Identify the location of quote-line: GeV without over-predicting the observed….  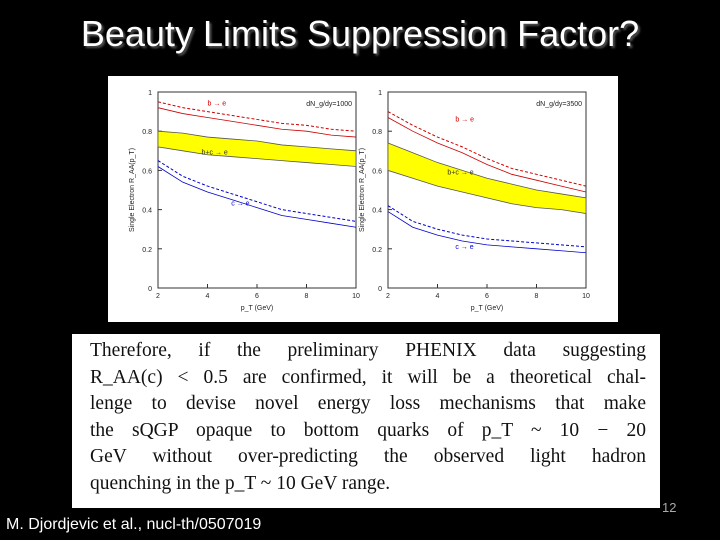
(368, 456).